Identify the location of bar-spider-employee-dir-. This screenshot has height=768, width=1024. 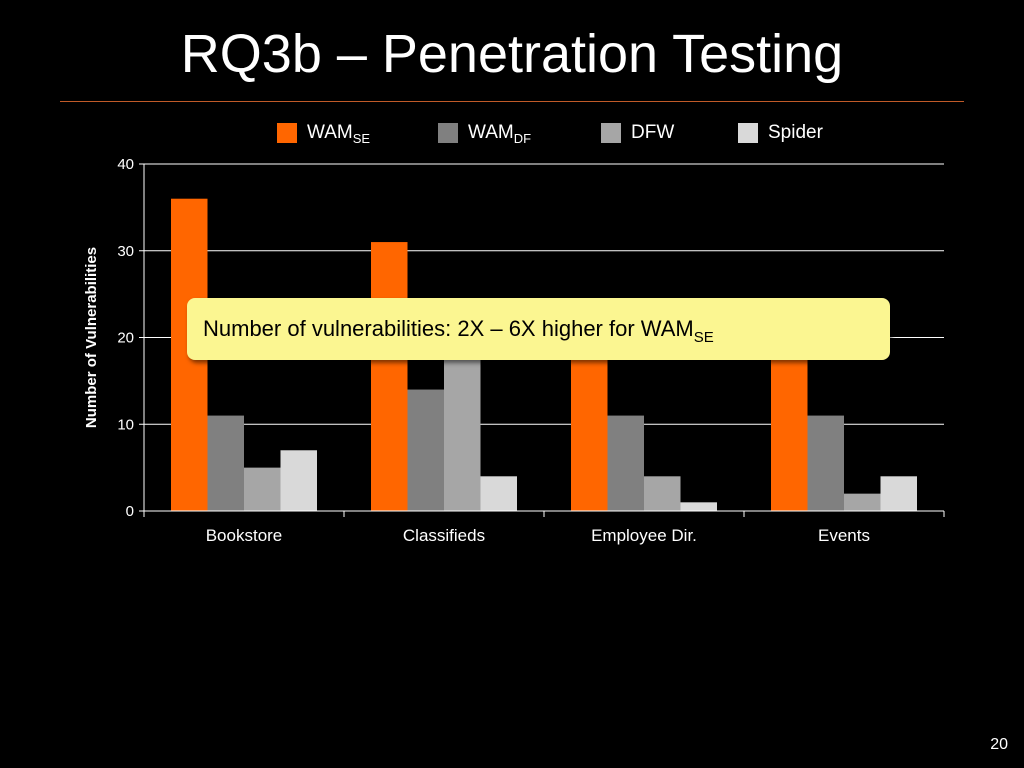
(698, 506).